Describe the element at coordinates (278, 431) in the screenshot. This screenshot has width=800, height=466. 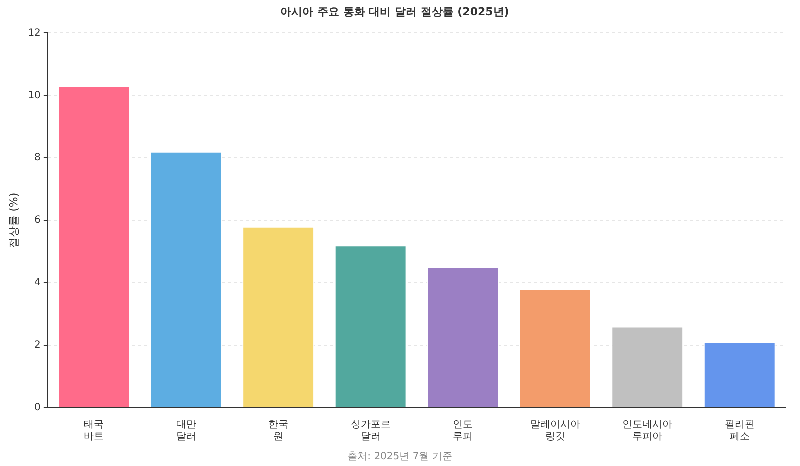
I see `x-tick-label: 한국 원` at that location.